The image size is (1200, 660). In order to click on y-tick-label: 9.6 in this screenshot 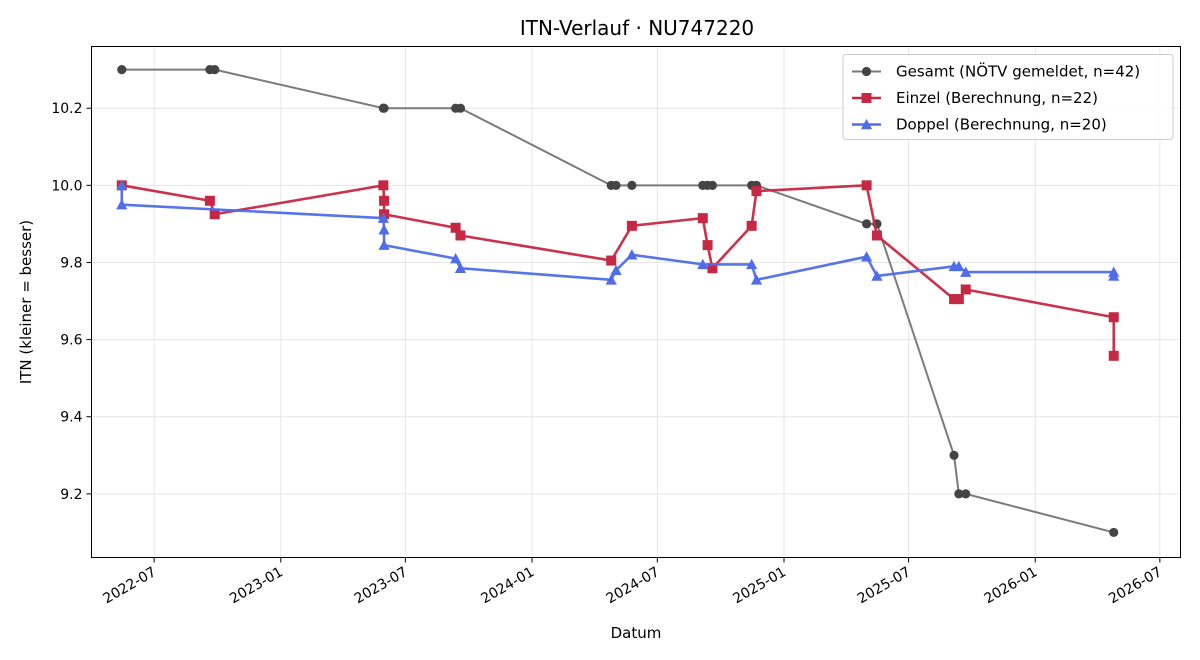, I will do `click(71, 341)`.